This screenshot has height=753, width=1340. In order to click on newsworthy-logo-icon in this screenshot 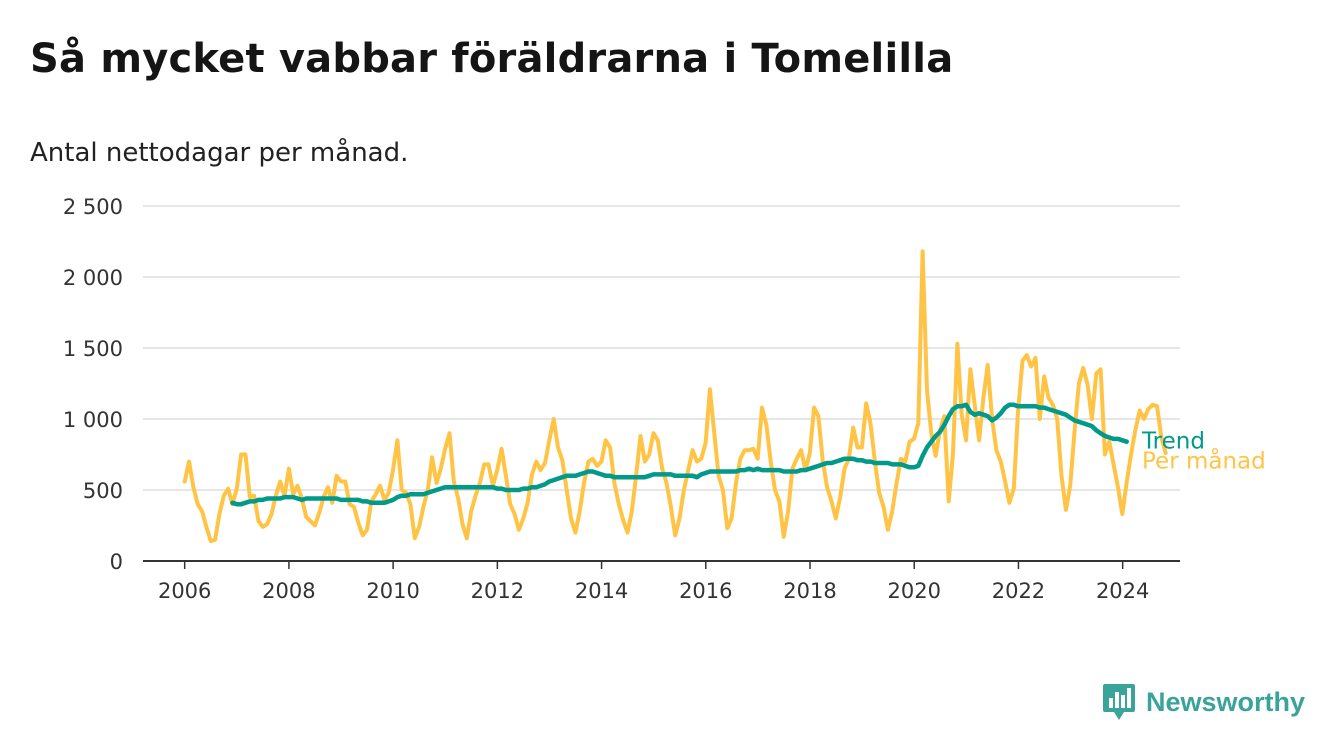, I will do `click(1119, 702)`.